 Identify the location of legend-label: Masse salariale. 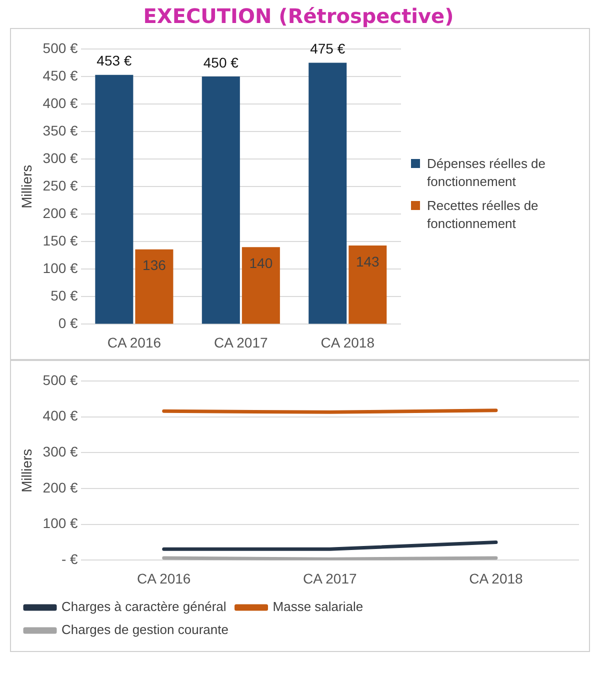
(318, 606).